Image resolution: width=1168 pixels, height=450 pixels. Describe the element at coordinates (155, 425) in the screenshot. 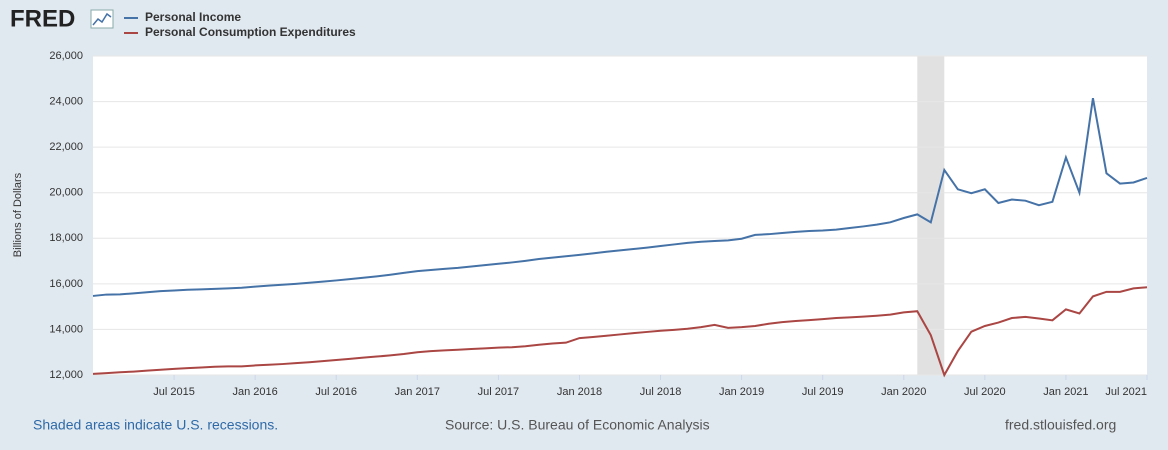

I see `recession-note: Shaded areas indicate U.S. recessions.` at that location.